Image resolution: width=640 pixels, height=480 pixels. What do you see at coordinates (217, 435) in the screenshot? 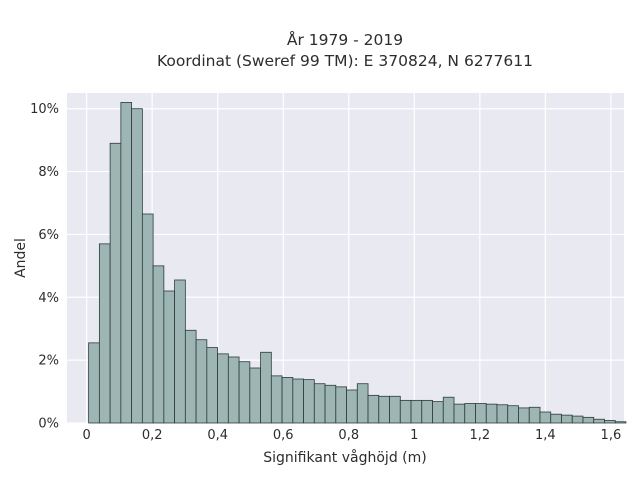
I see `x-tick-label: 0,4` at bounding box center [217, 435].